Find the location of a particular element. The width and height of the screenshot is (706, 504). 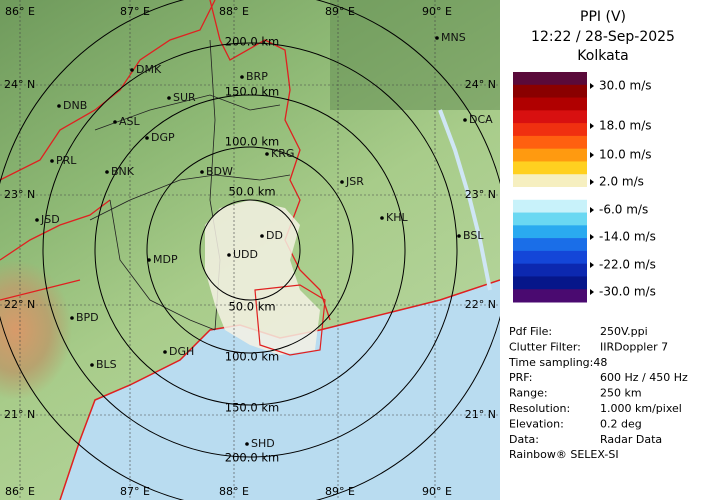

lat-label: 21° N is located at coordinates (19, 414).